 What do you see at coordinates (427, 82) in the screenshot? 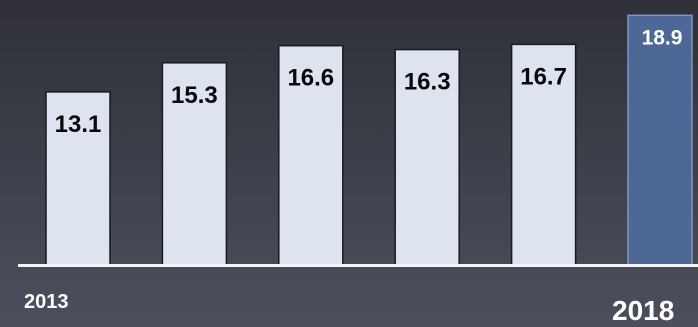
I see `bar-value-label-4: 16.3` at bounding box center [427, 82].